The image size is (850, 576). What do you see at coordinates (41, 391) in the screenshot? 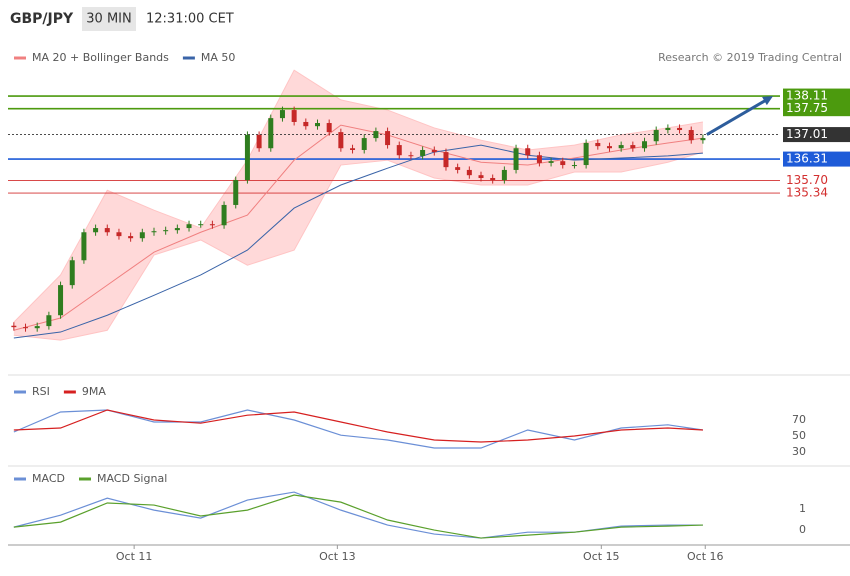
I see `legend-label: RSI` at bounding box center [41, 391].